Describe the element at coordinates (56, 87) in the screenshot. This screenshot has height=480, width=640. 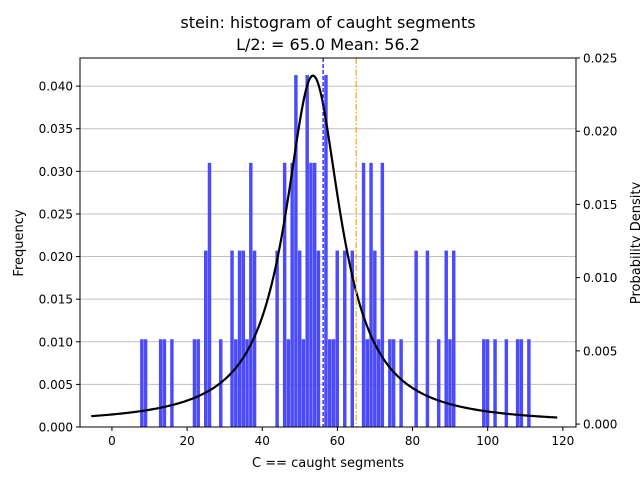
I see `y-left-tick-label: 0.040` at that location.